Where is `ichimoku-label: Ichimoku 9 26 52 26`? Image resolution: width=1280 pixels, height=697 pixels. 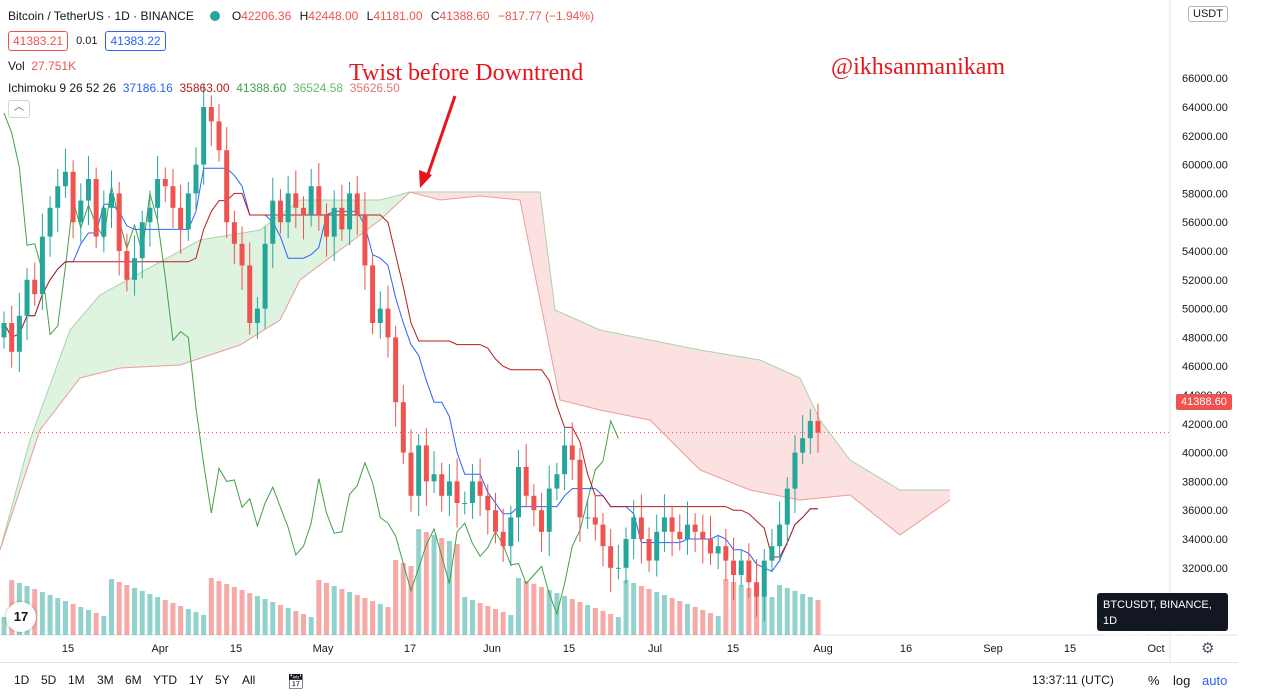 ichimoku-label: Ichimoku 9 26 52 26 is located at coordinates (62, 88).